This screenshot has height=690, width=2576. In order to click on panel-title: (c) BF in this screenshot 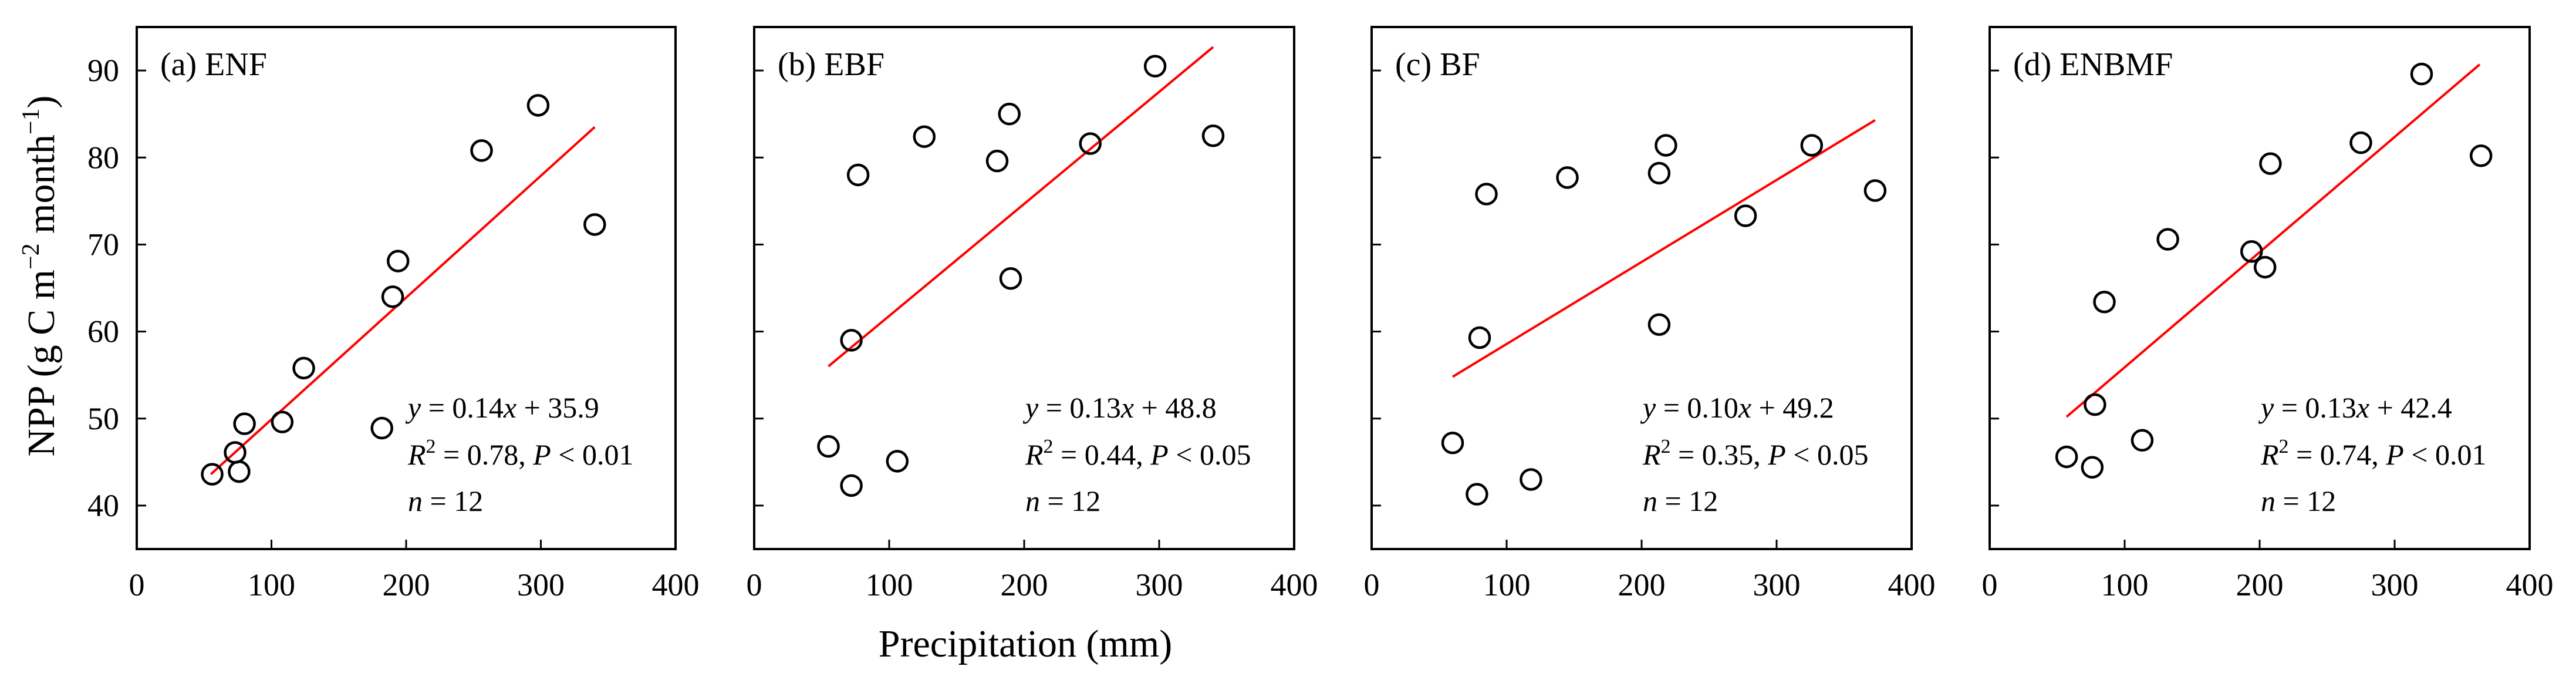, I will do `click(1437, 64)`.